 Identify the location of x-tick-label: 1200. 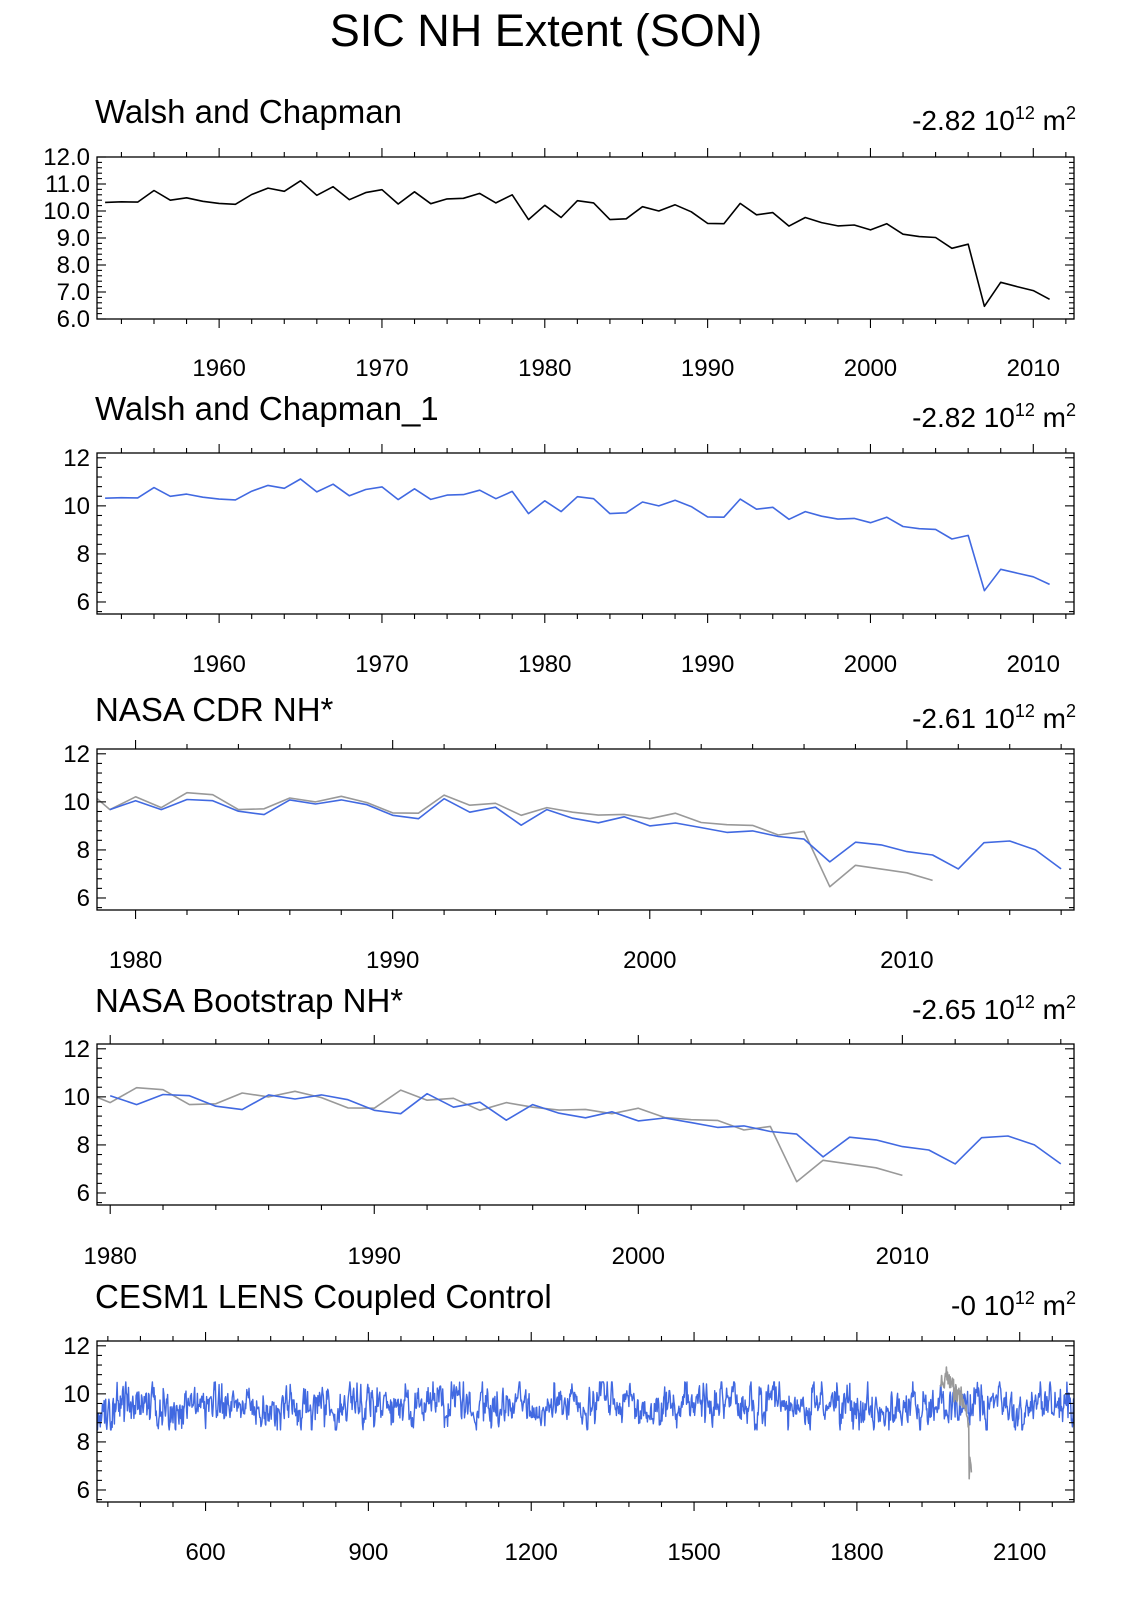
(531, 1552).